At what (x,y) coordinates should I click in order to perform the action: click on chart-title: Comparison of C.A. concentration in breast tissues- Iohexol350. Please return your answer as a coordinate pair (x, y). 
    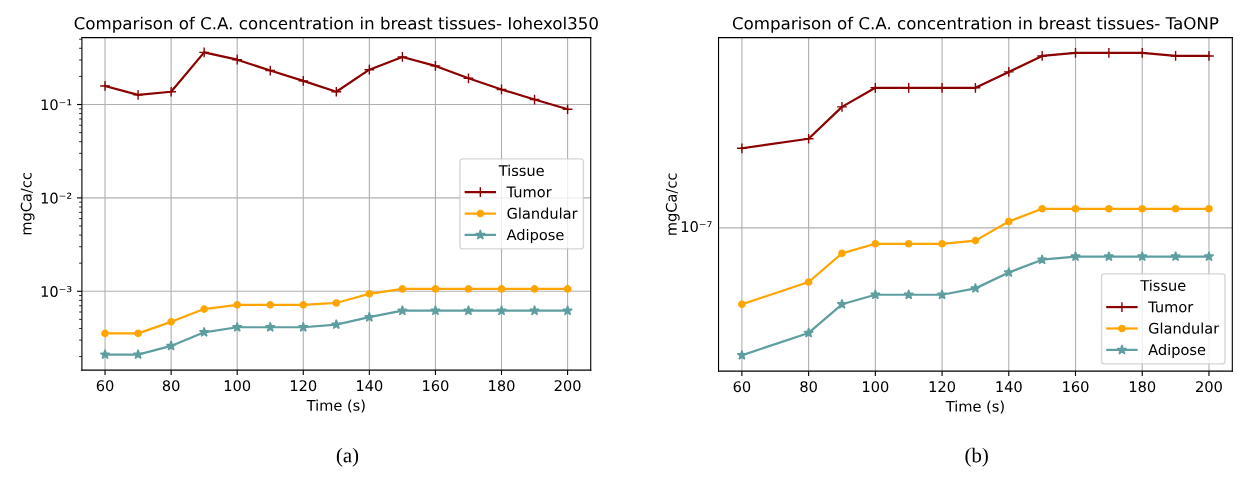
    Looking at the image, I should click on (336, 24).